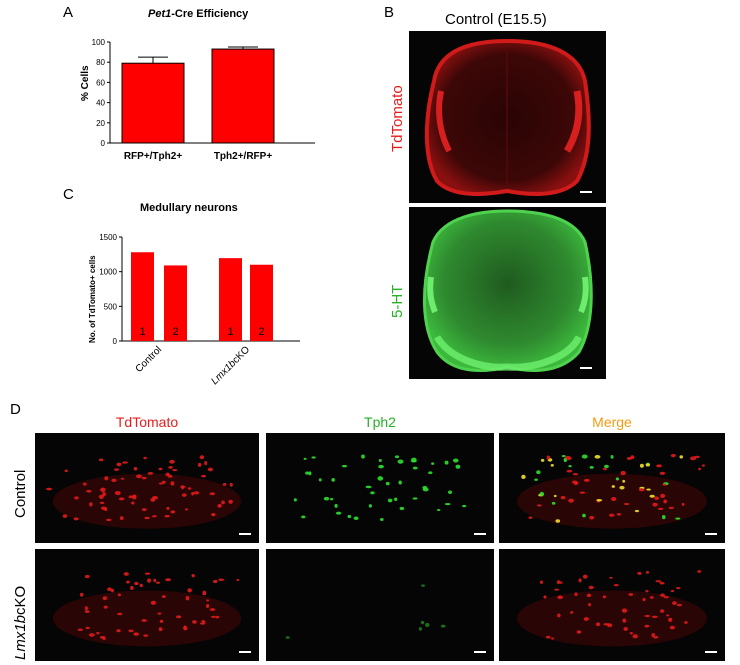 The width and height of the screenshot is (740, 665). What do you see at coordinates (109, 272) in the screenshot?
I see `y-tick-label: 1000` at bounding box center [109, 272].